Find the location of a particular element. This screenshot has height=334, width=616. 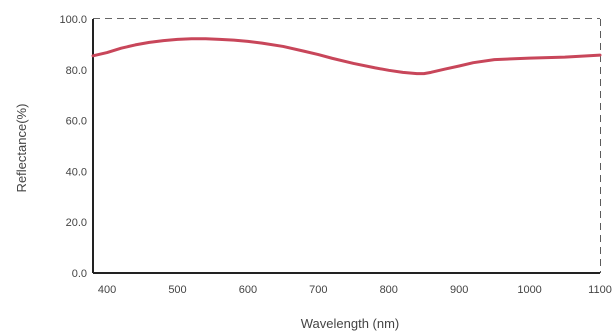

x-tick-label-4: 800 is located at coordinates (389, 290).